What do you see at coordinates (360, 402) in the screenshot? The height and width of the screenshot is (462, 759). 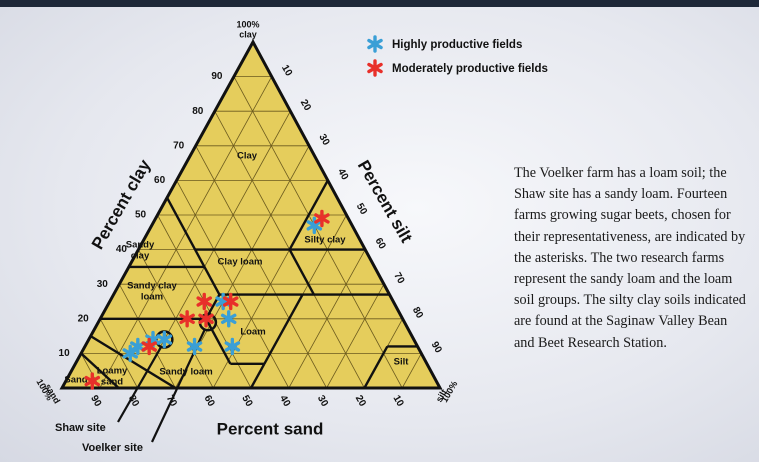 I see `sand-tick-label: 20` at bounding box center [360, 402].